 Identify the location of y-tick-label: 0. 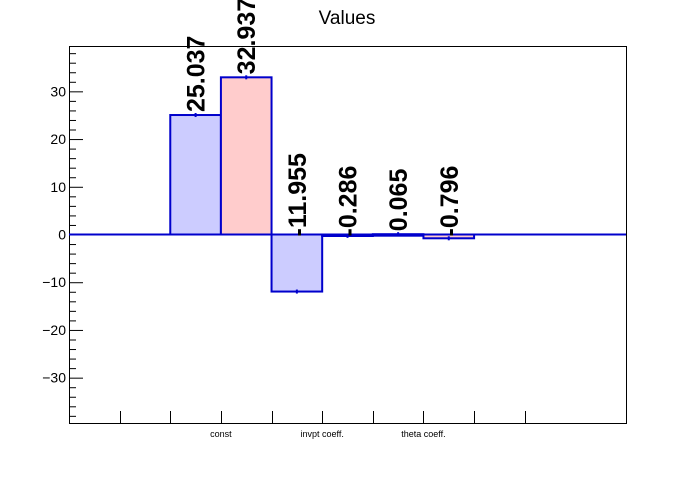
(62, 235).